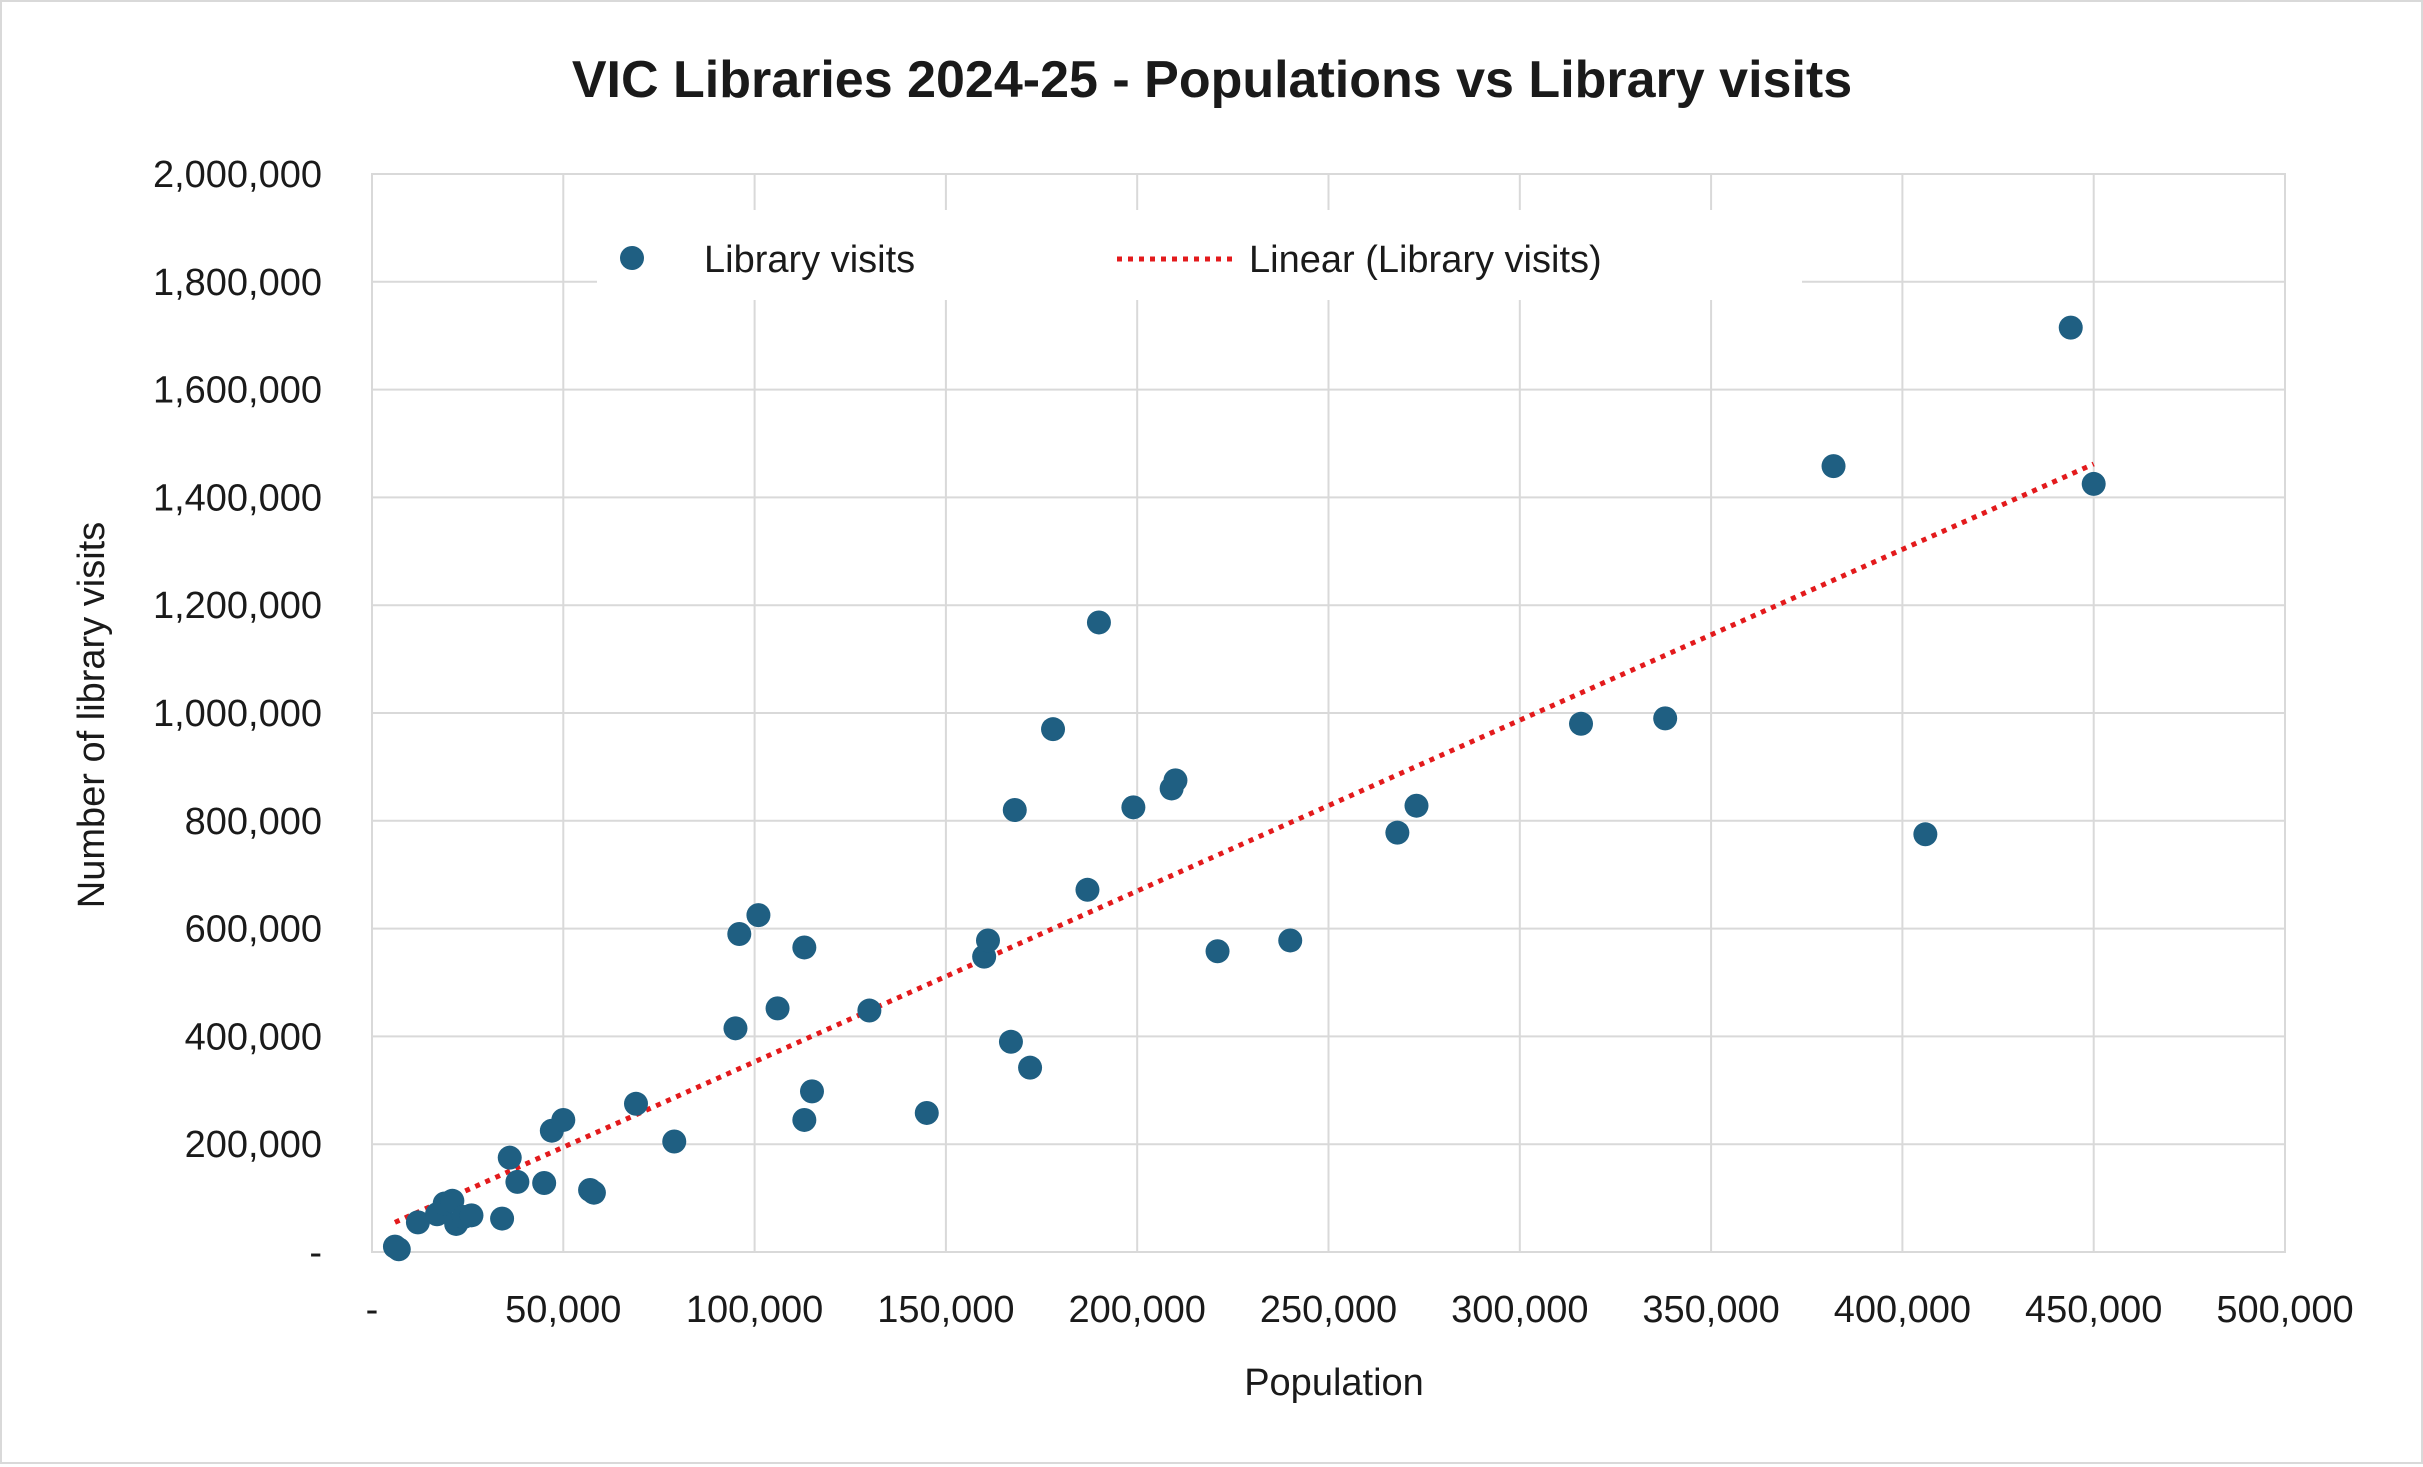  What do you see at coordinates (237, 175) in the screenshot?
I see `y-tick-label: 2,000,000` at bounding box center [237, 175].